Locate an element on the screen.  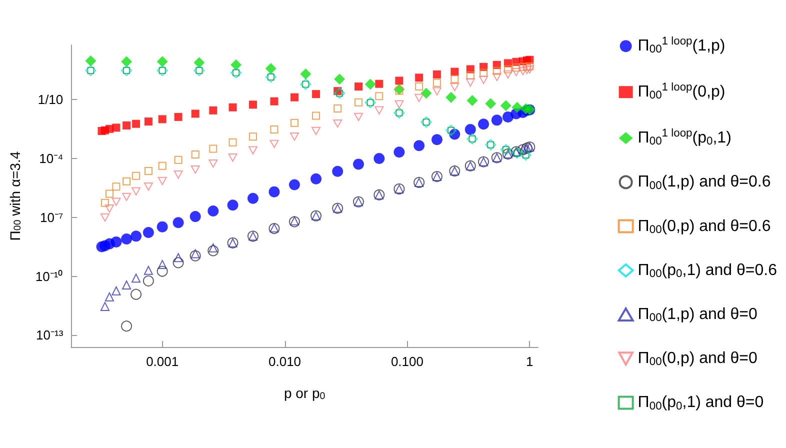
y-tick-label: 10⁻¹⁰ is located at coordinates (49, 276).